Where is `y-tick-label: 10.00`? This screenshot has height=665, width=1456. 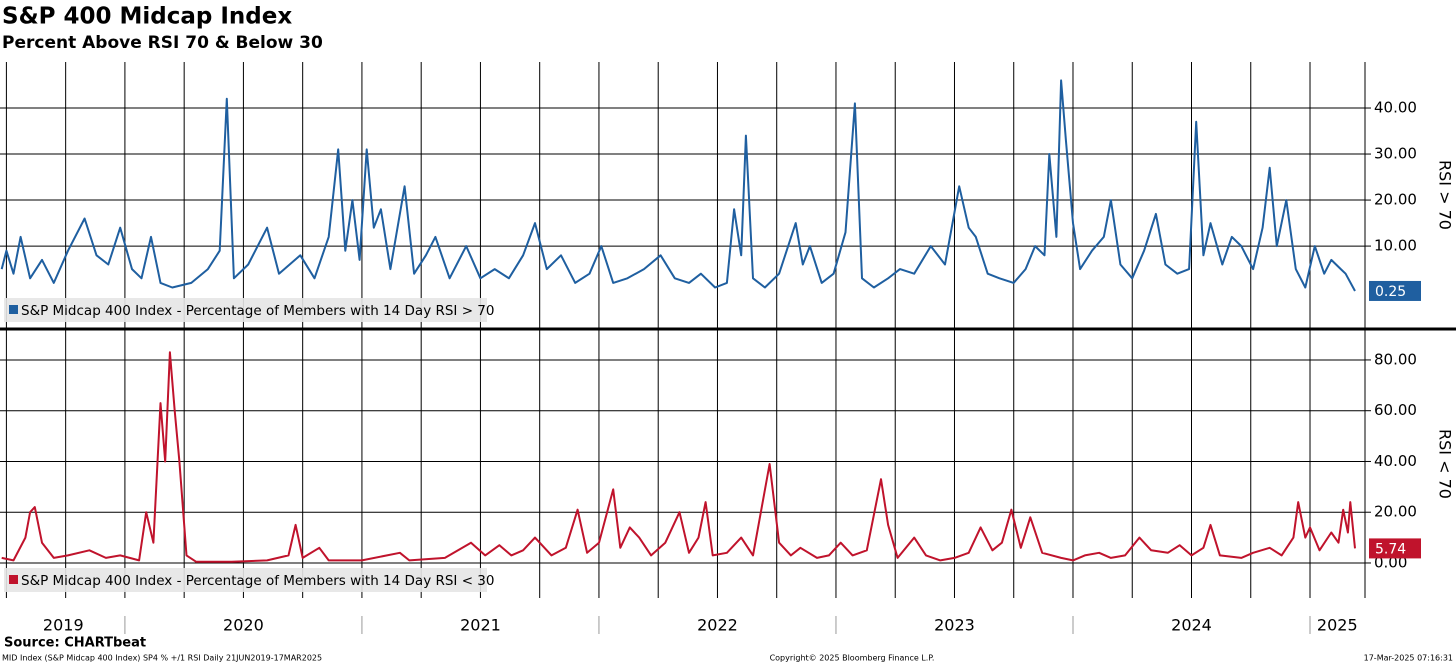
y-tick-label: 10.00 is located at coordinates (1395, 246).